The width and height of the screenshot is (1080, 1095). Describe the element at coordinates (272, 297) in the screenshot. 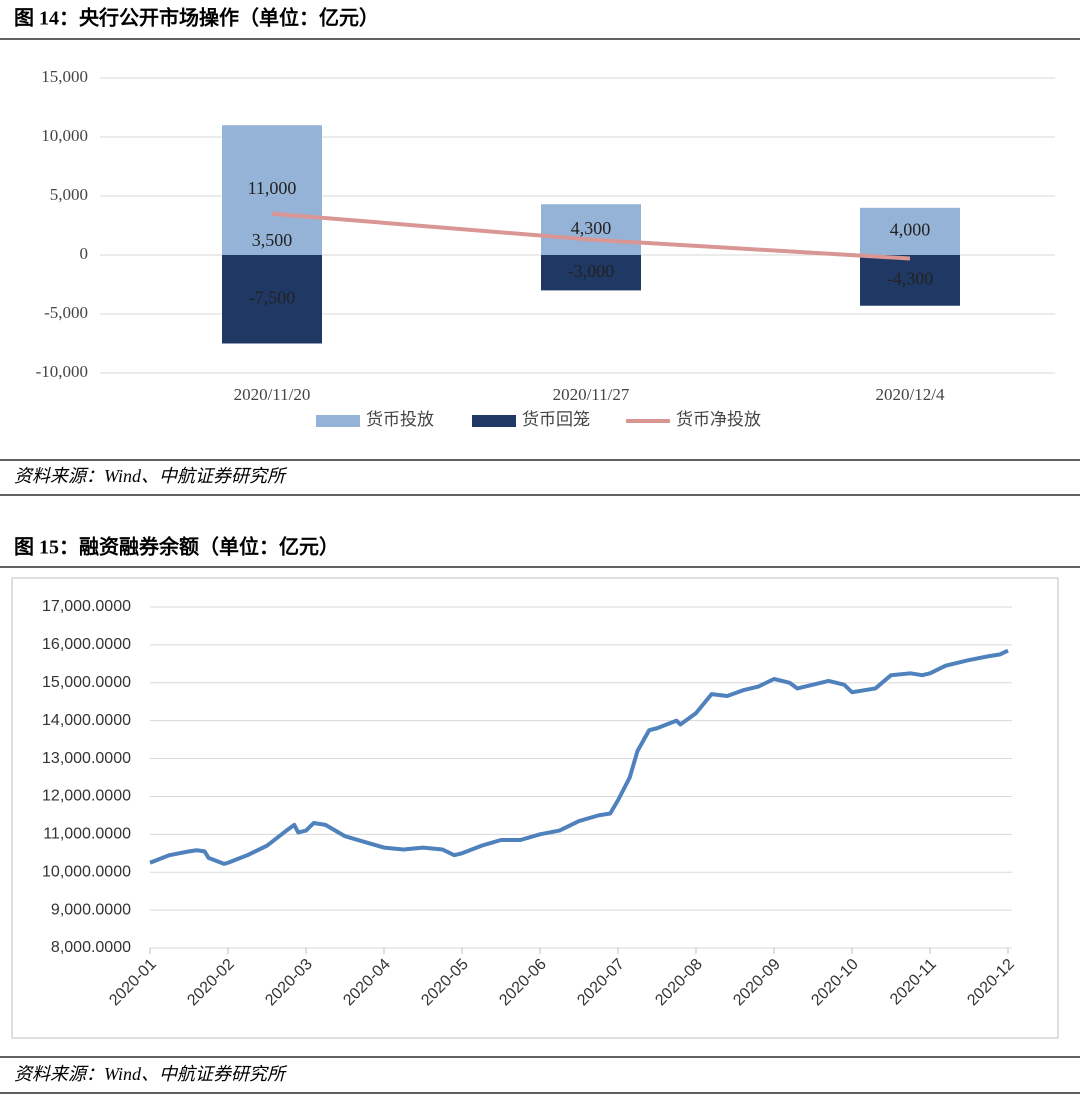

I see `data-label: -7,500` at that location.